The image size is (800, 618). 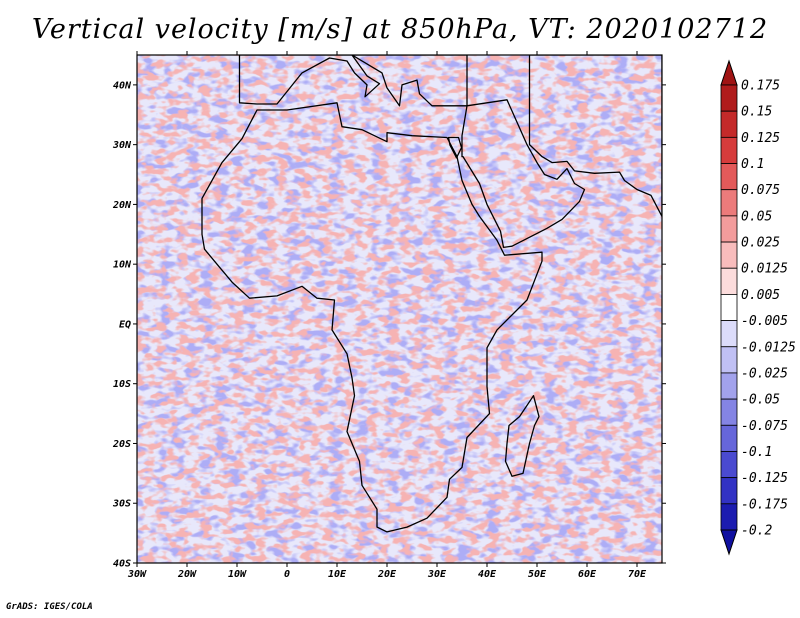 What do you see at coordinates (49, 607) in the screenshot?
I see `grads-credit: GrADS: IGES/COLA` at bounding box center [49, 607].